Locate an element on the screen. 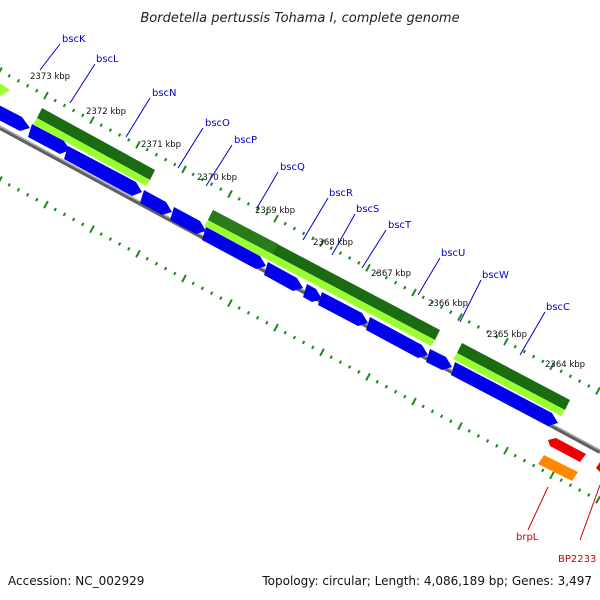 This screenshot has width=600, height=600. reverse-features is located at coordinates (569, 459).